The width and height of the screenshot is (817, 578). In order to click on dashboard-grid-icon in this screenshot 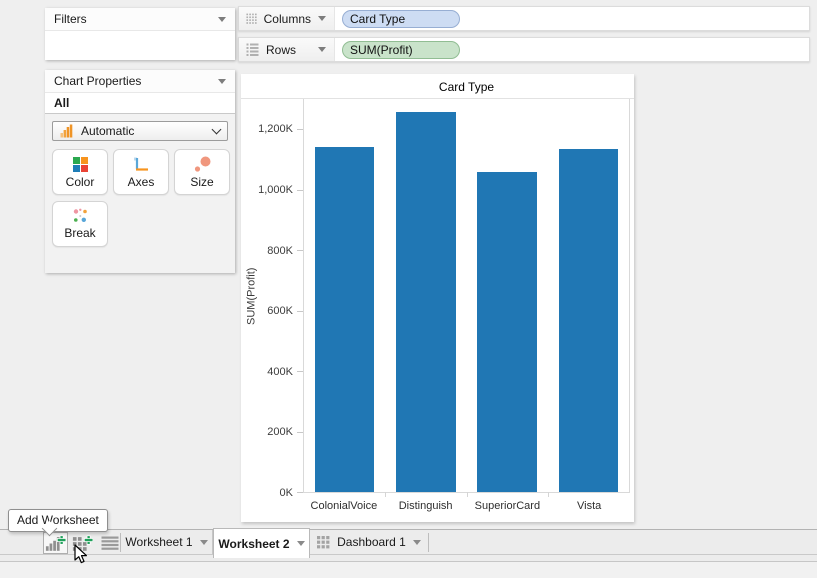, I will do `click(323, 541)`.